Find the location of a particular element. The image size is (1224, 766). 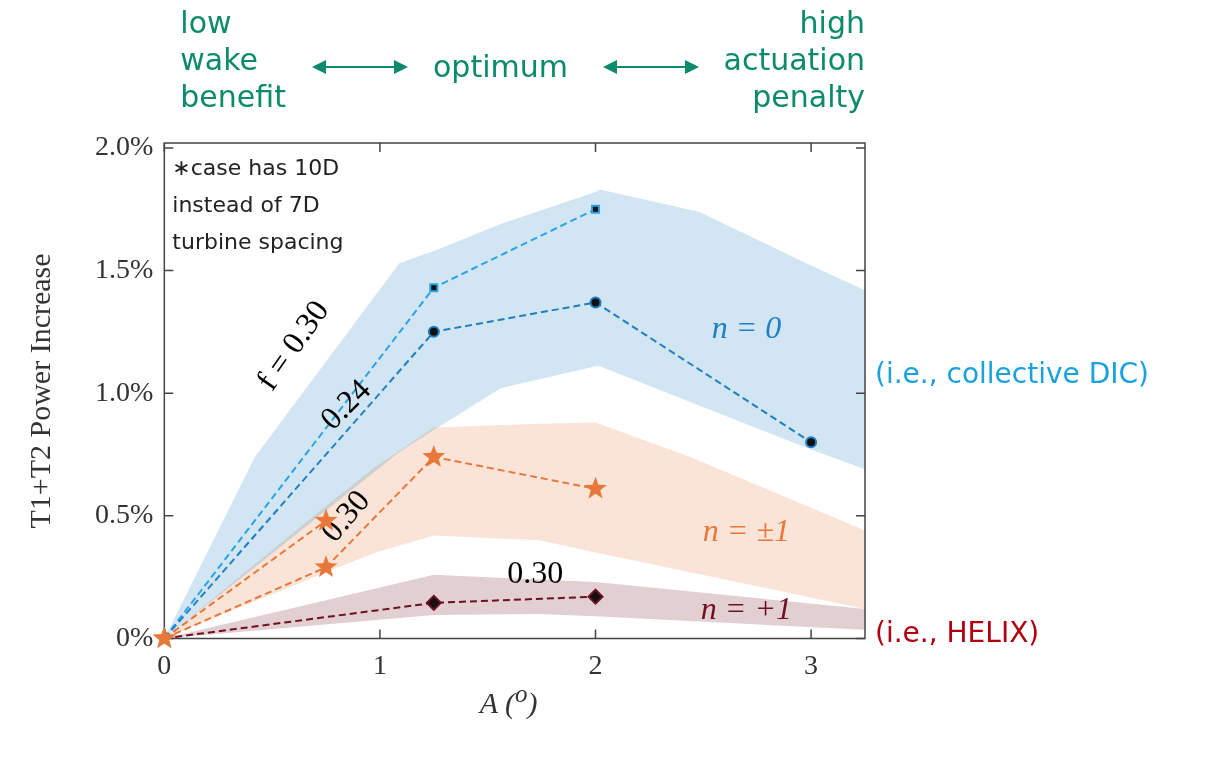

text: optimum is located at coordinates (500, 66).